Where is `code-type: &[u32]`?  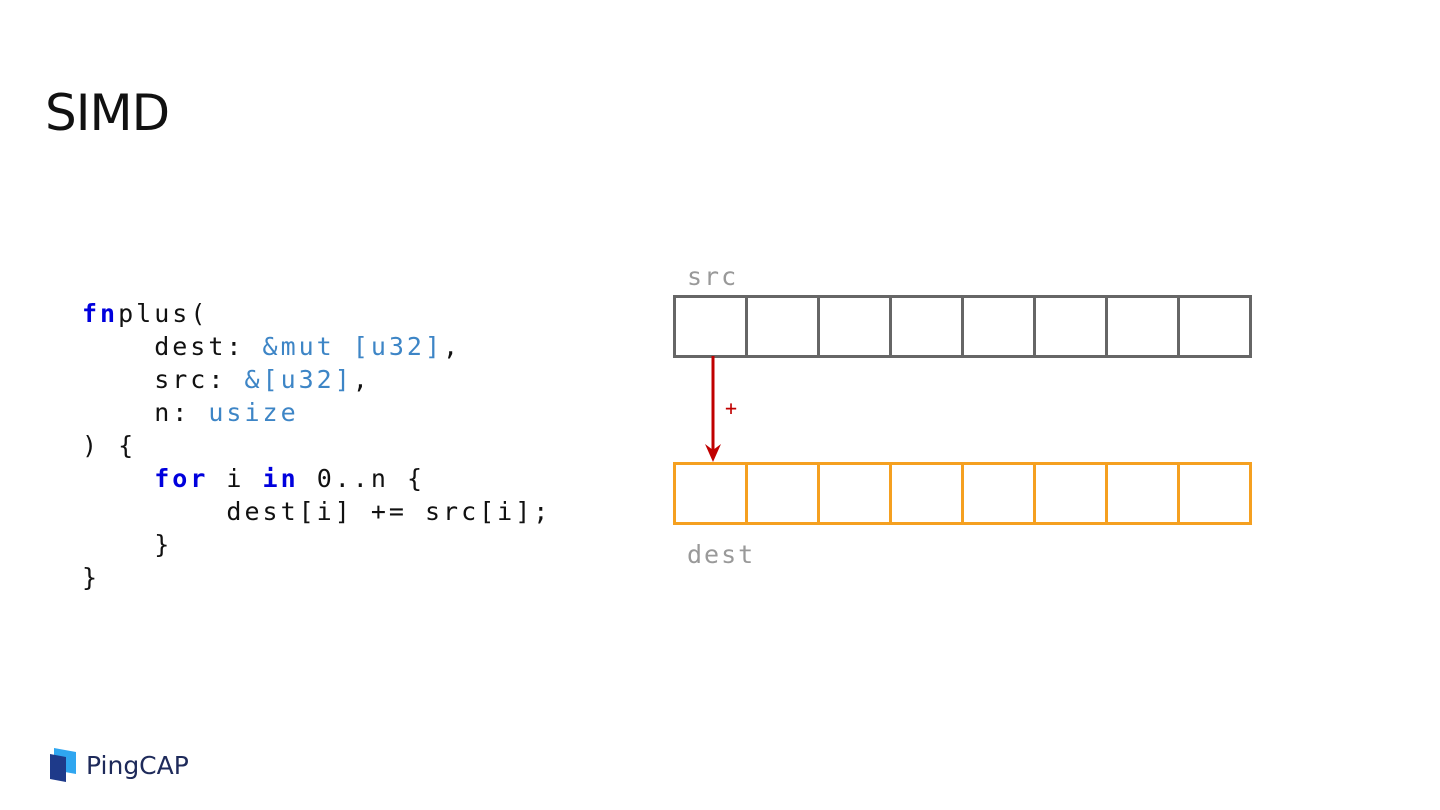 code-type: &[u32] is located at coordinates (298, 379).